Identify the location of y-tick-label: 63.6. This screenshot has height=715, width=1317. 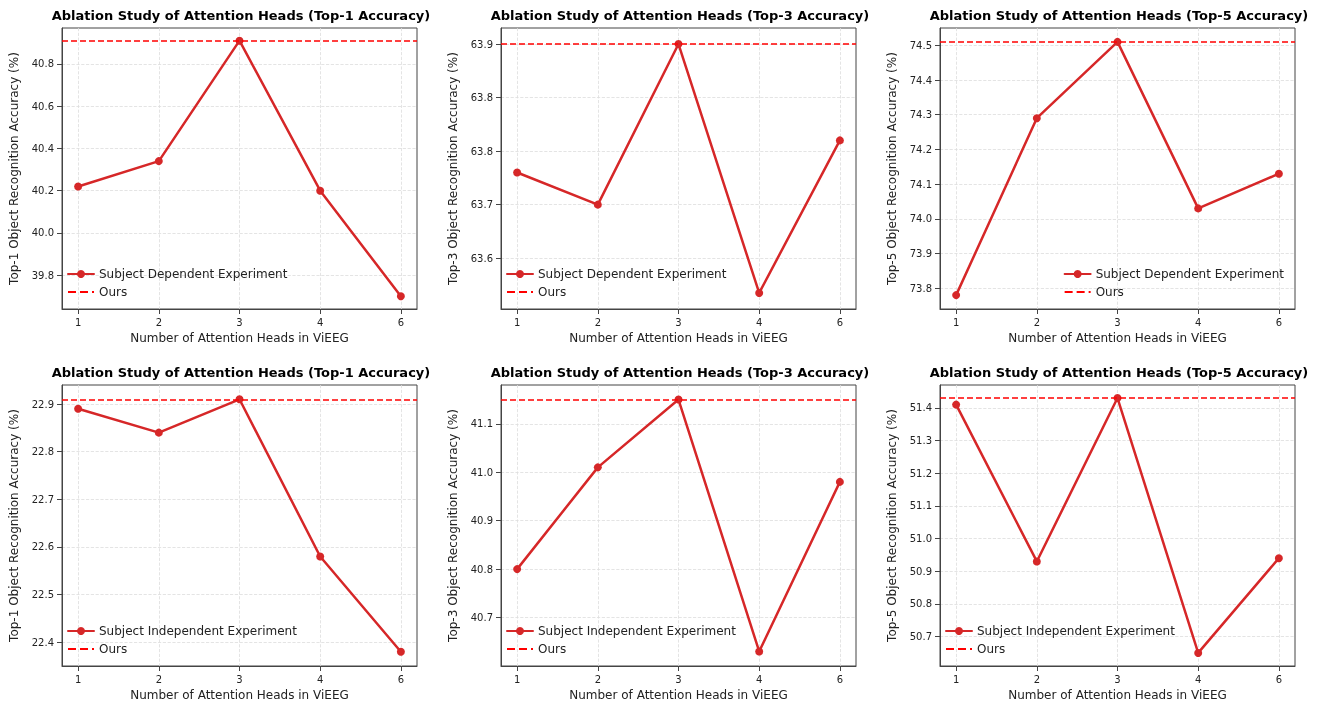
(481, 258).